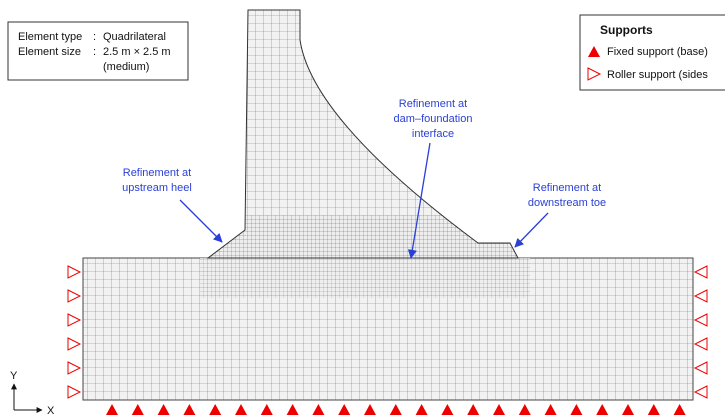 The height and width of the screenshot is (417, 725). I want to click on info-label: Element type, so click(50, 37).